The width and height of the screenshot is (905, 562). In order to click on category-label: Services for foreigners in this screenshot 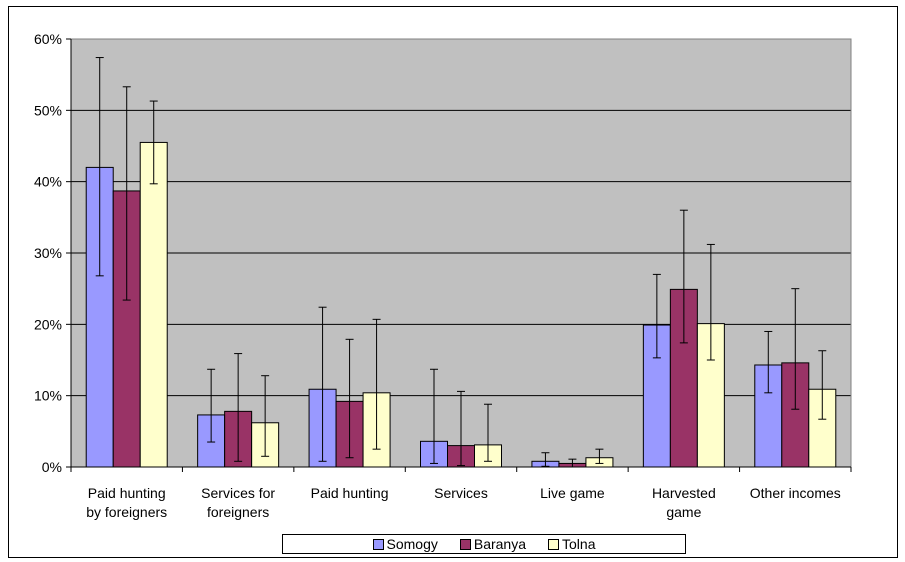, I will do `click(238, 502)`.